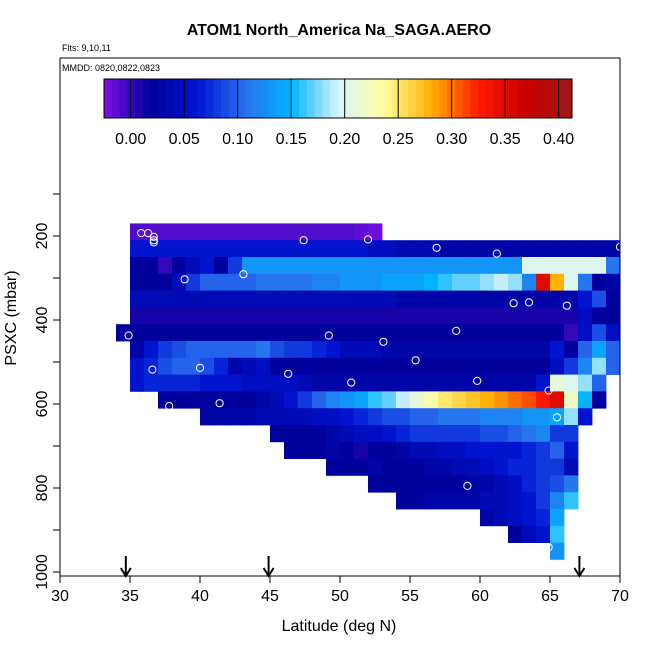 The height and width of the screenshot is (650, 650). I want to click on x-tick-label: 30, so click(60, 596).